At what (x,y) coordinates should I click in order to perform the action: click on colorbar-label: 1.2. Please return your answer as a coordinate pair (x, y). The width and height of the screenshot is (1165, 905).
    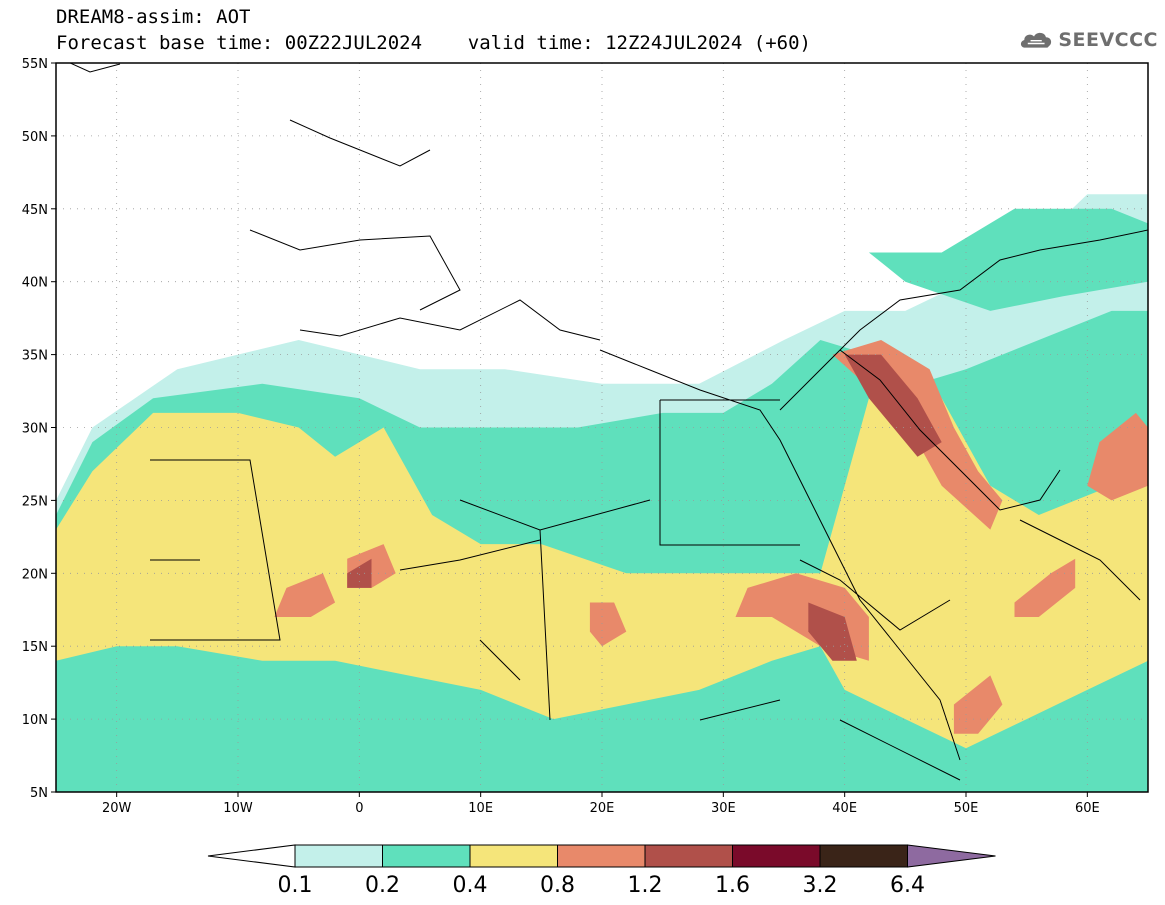
    Looking at the image, I should click on (645, 885).